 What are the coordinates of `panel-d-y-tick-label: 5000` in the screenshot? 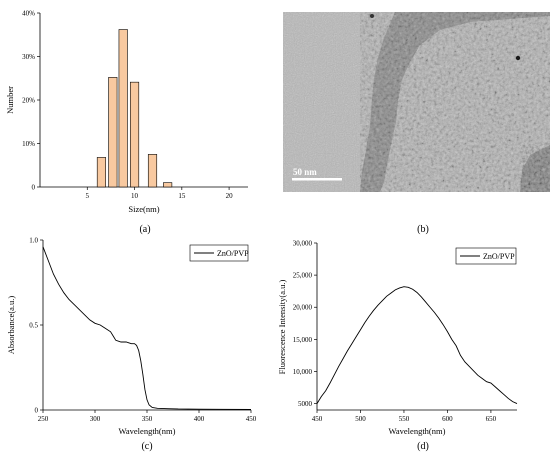 It's located at (305, 404).